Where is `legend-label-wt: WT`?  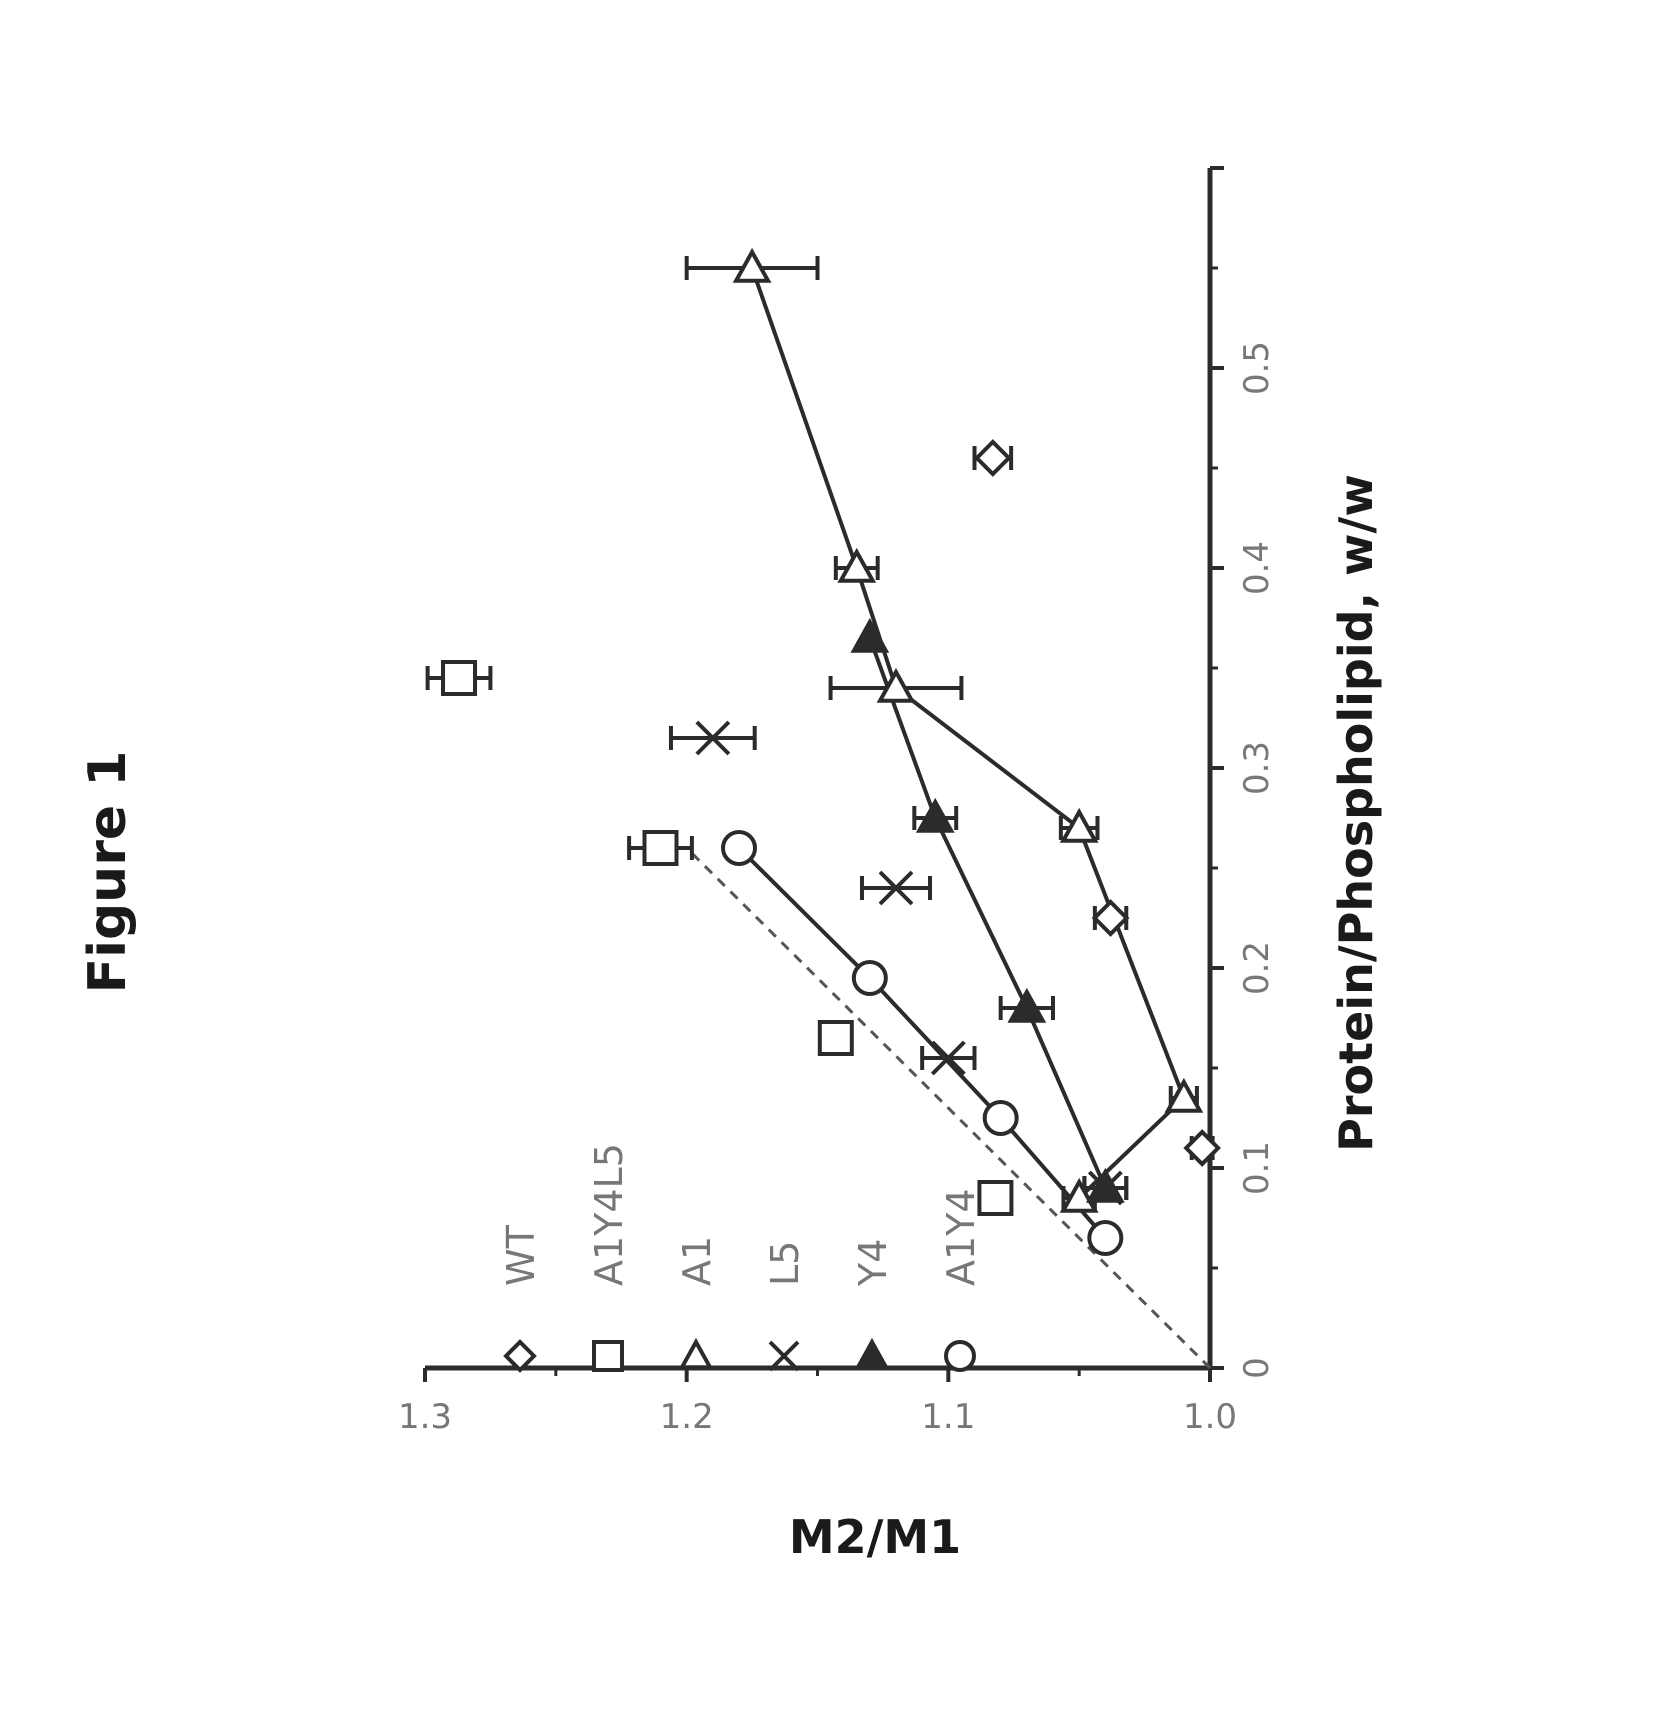
legend-label-wt: WT is located at coordinates (521, 1255).